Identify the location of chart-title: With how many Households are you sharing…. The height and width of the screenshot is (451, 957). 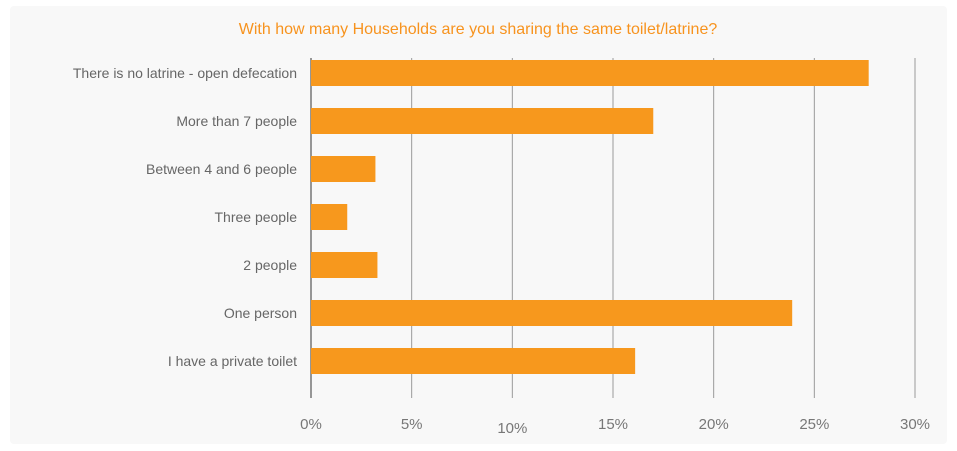
(478, 29).